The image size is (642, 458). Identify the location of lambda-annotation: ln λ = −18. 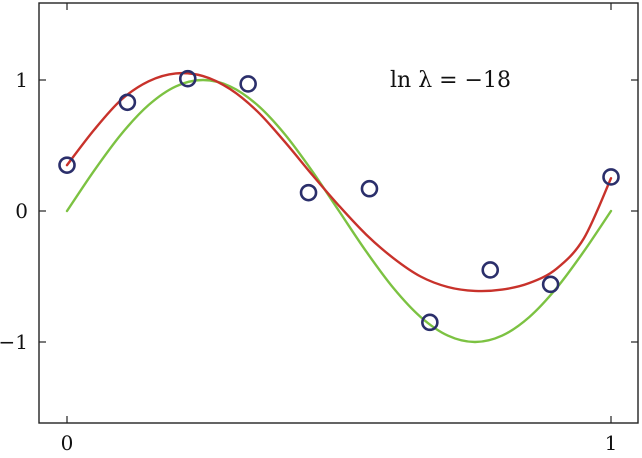
(450, 80).